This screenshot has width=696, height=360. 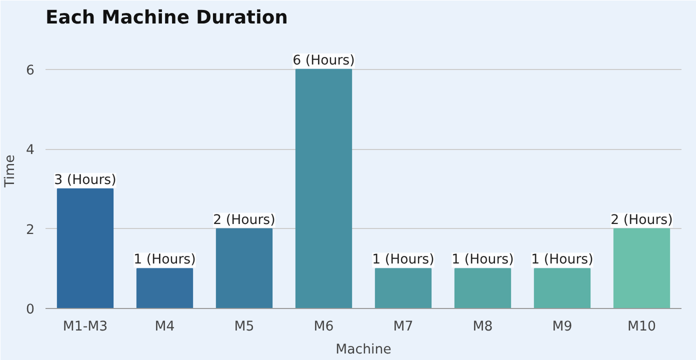 I want to click on x-axis-title: Machine, so click(x=364, y=350).